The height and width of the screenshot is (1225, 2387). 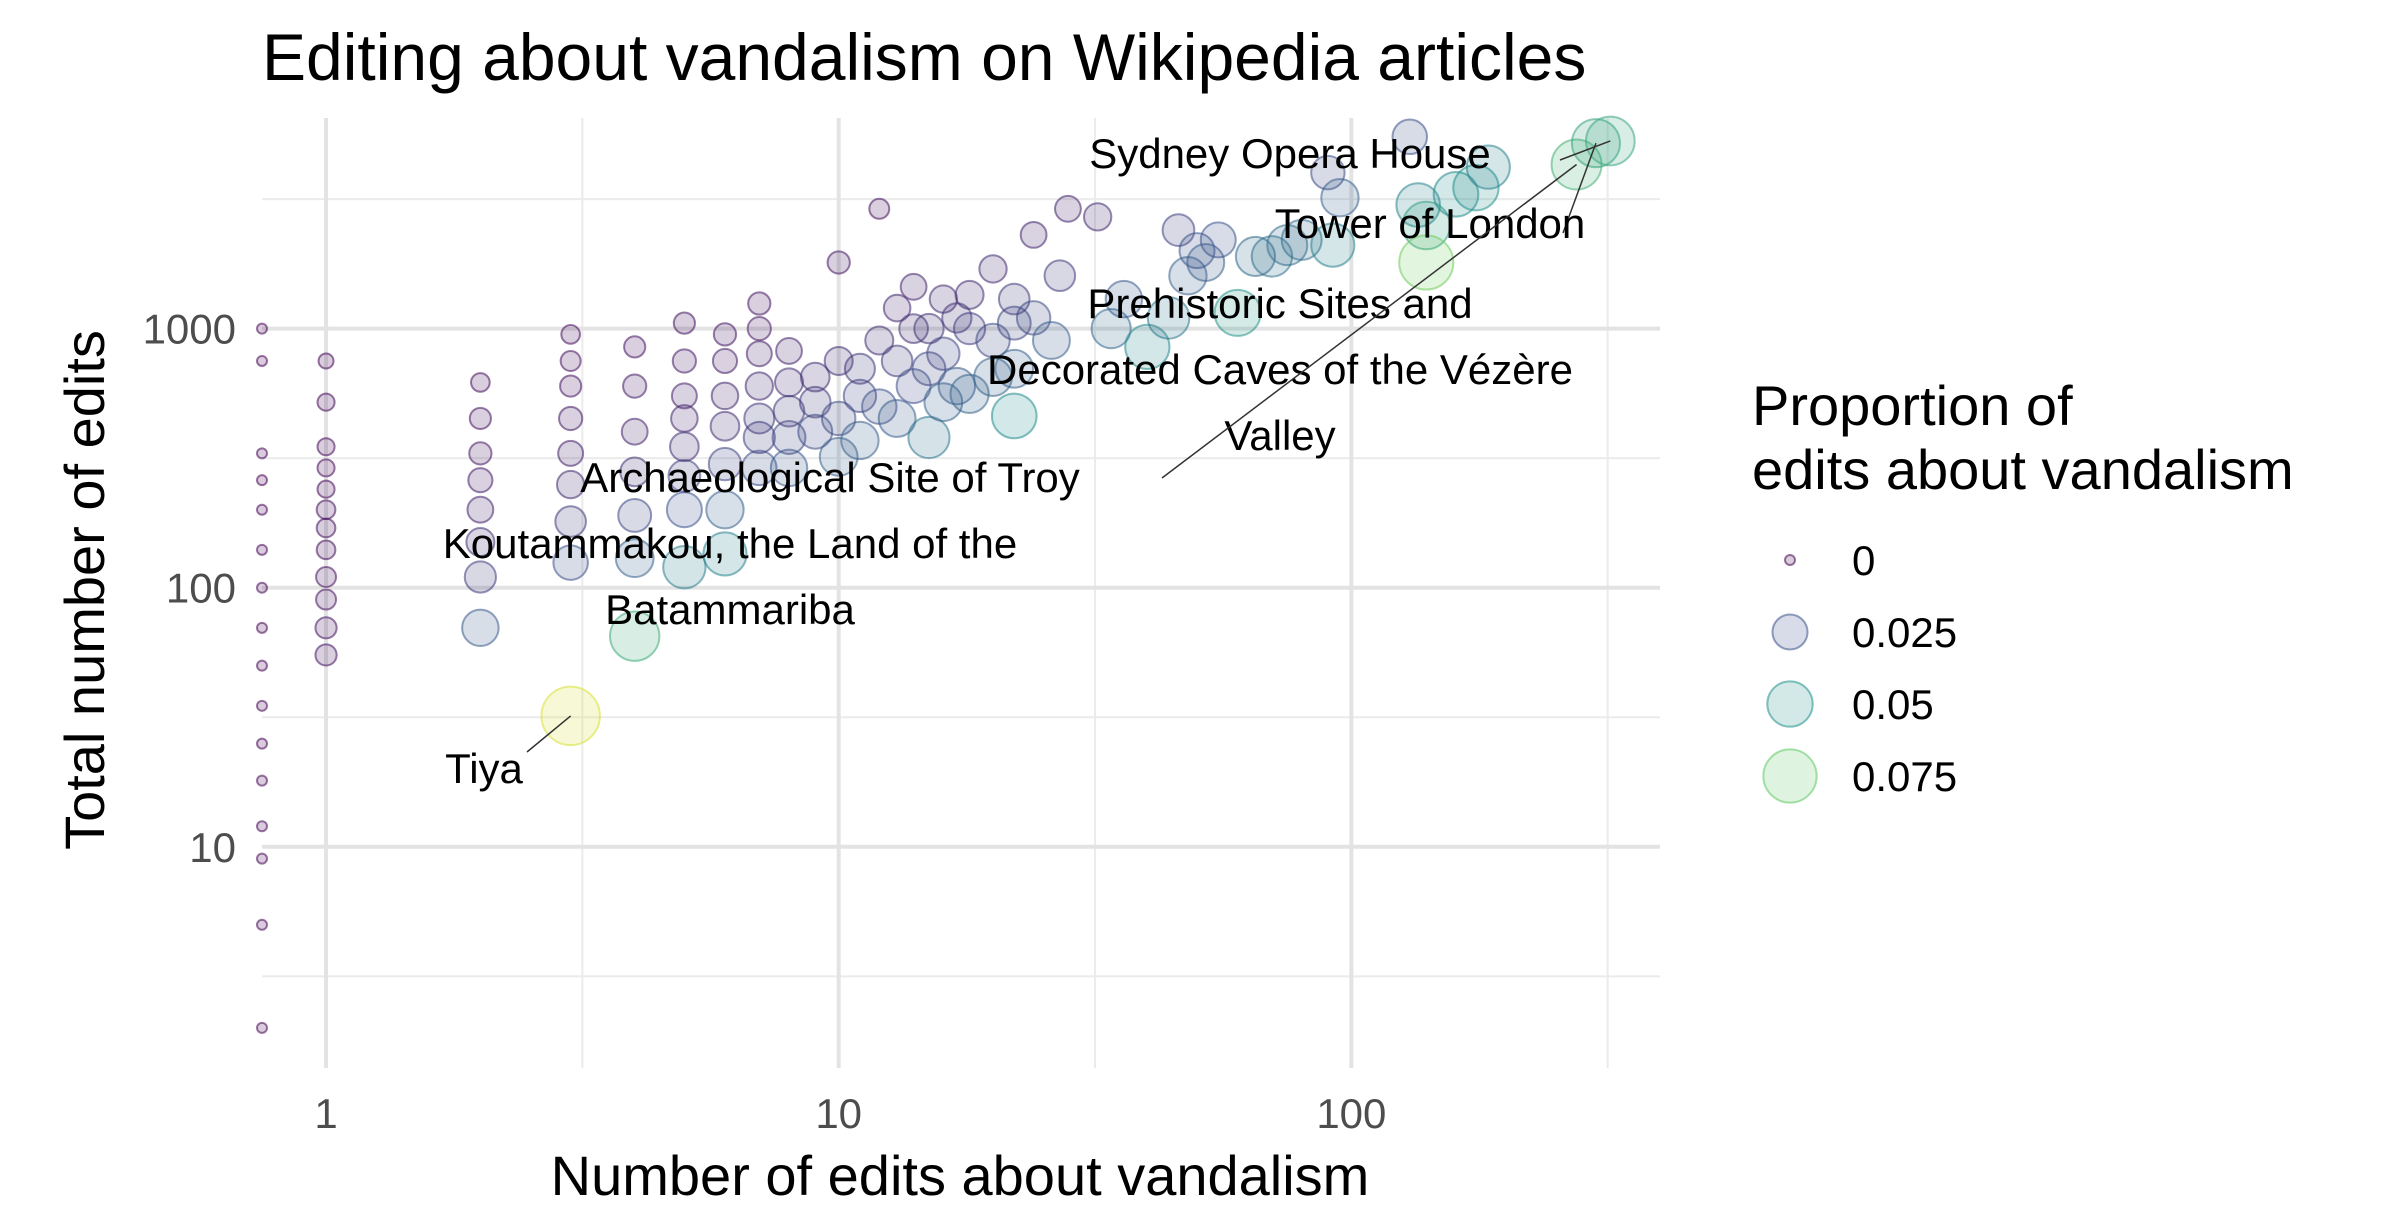 What do you see at coordinates (325, 1113) in the screenshot?
I see `x-tick-label: 1` at bounding box center [325, 1113].